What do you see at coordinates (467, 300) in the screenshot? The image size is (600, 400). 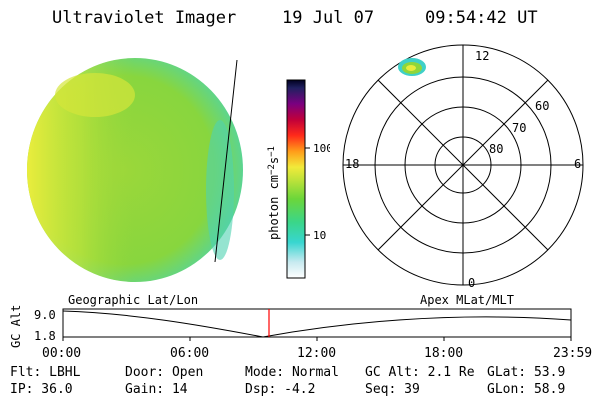 I see `apex-title: Apex MLat/MLT` at bounding box center [467, 300].